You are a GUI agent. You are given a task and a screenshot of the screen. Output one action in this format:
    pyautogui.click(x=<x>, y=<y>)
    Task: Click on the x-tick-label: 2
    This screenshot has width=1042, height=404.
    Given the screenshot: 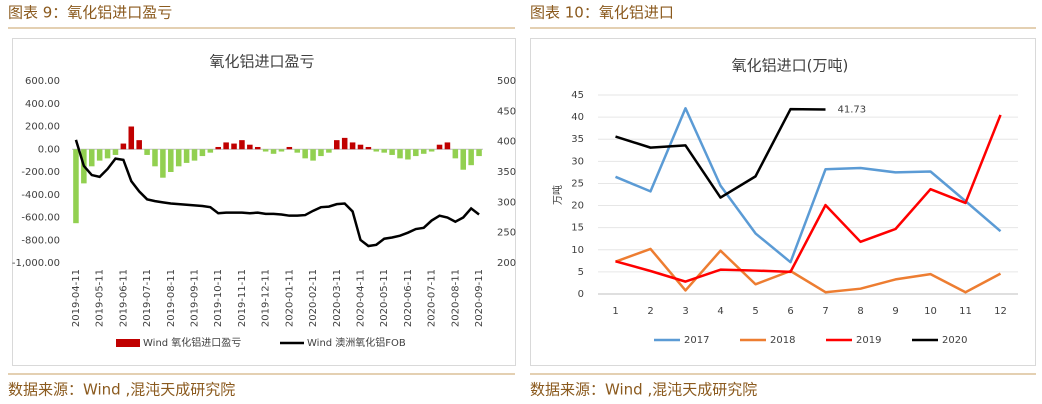 What is the action you would take?
    pyautogui.click(x=650, y=311)
    